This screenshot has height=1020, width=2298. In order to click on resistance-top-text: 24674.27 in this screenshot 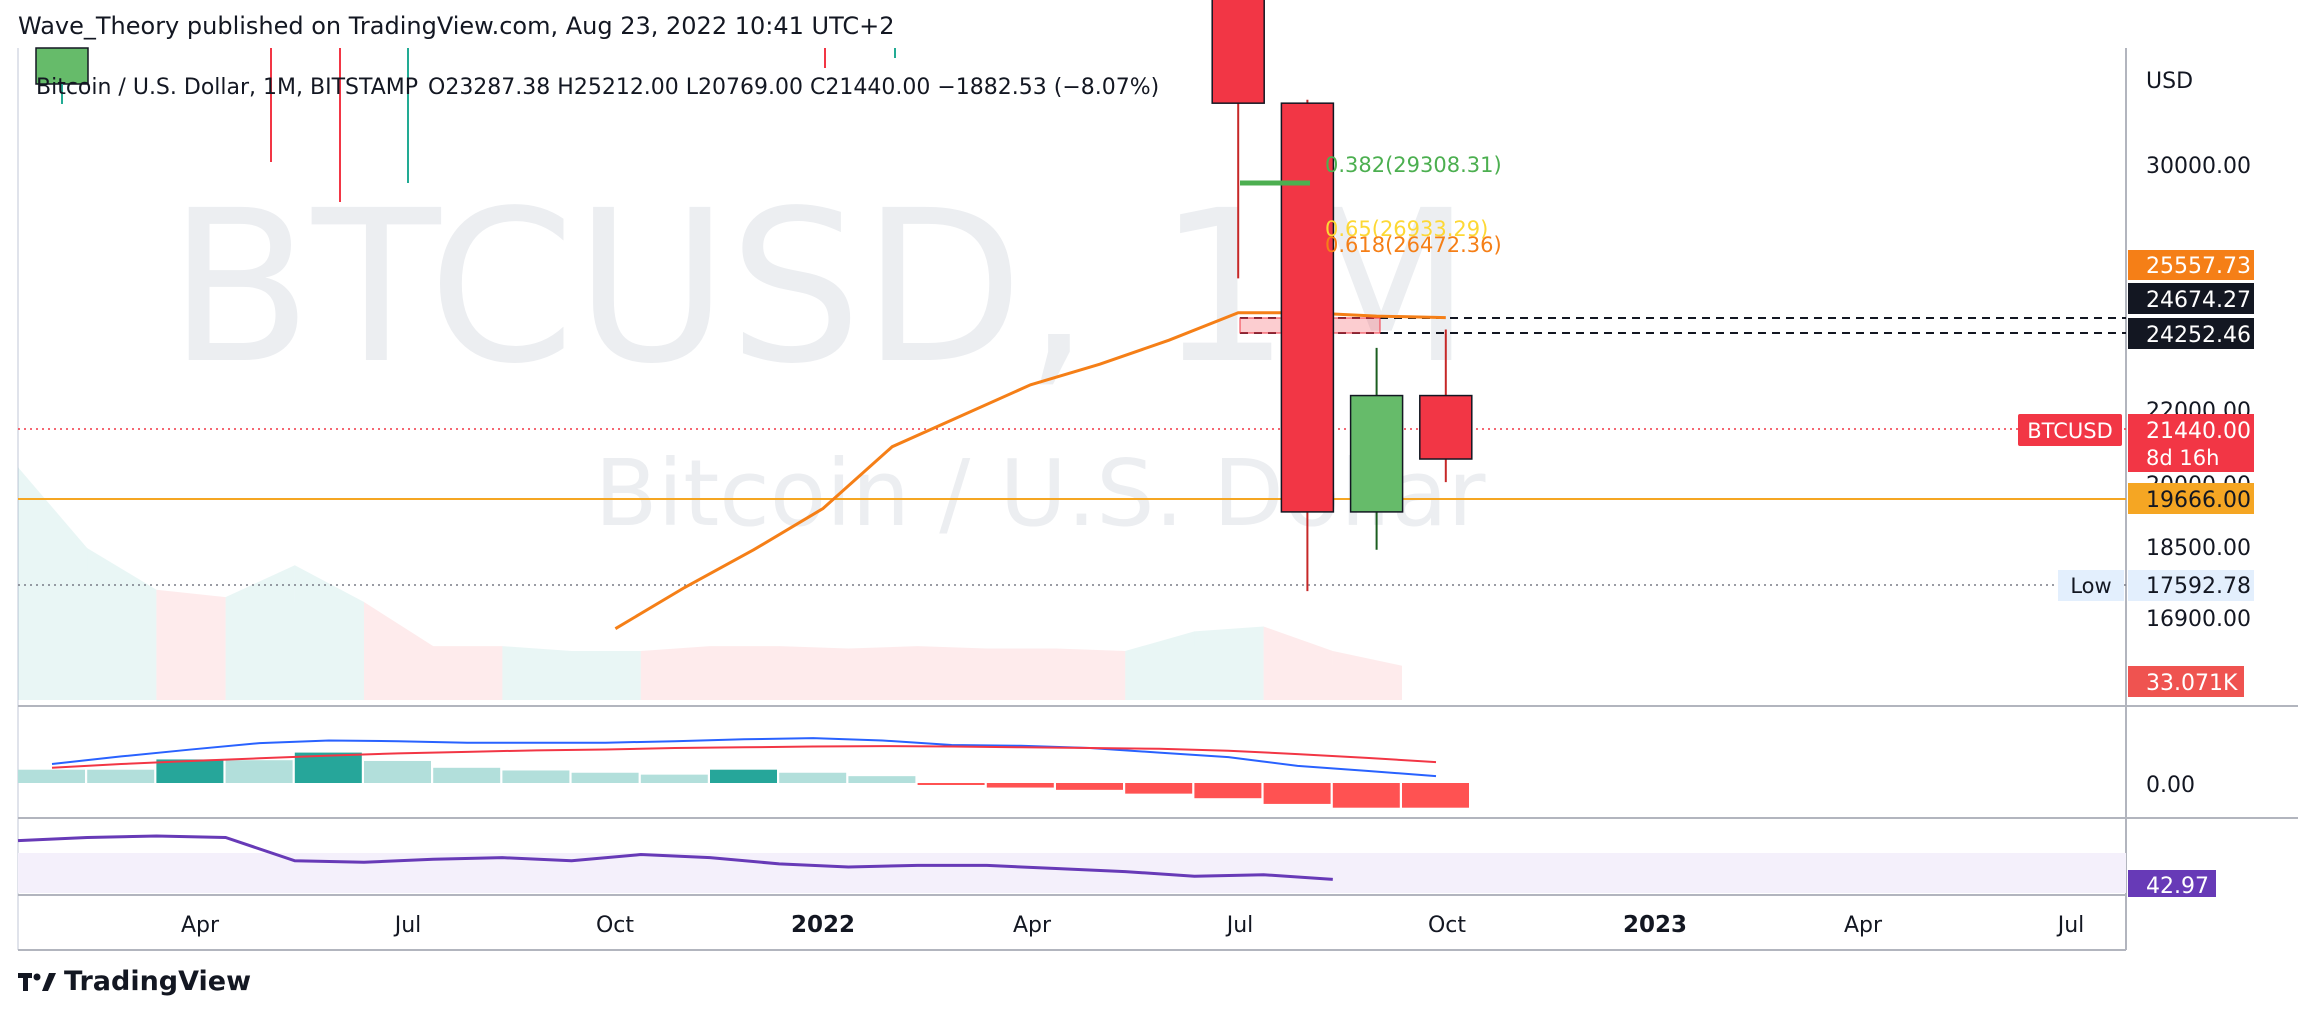, I will do `click(2198, 300)`.